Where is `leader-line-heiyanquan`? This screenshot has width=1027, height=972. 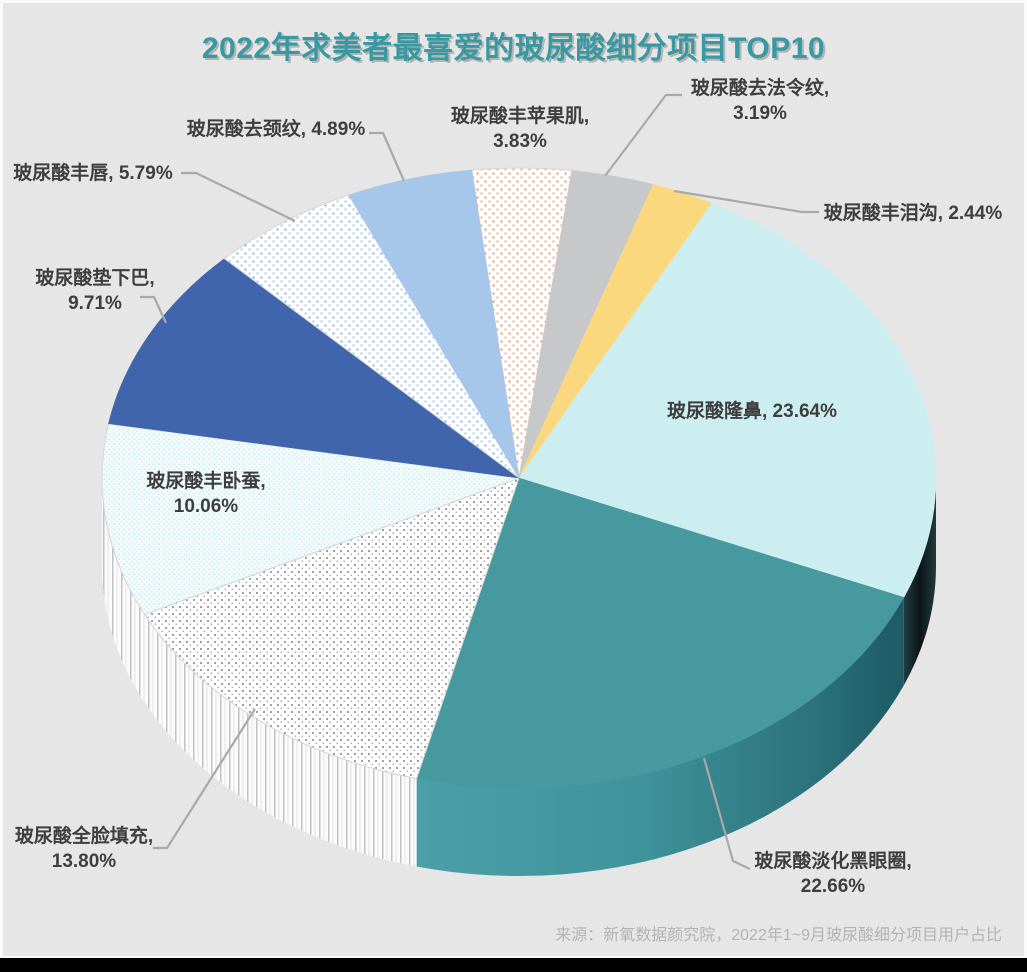
leader-line-heiyanquan is located at coordinates (726, 813).